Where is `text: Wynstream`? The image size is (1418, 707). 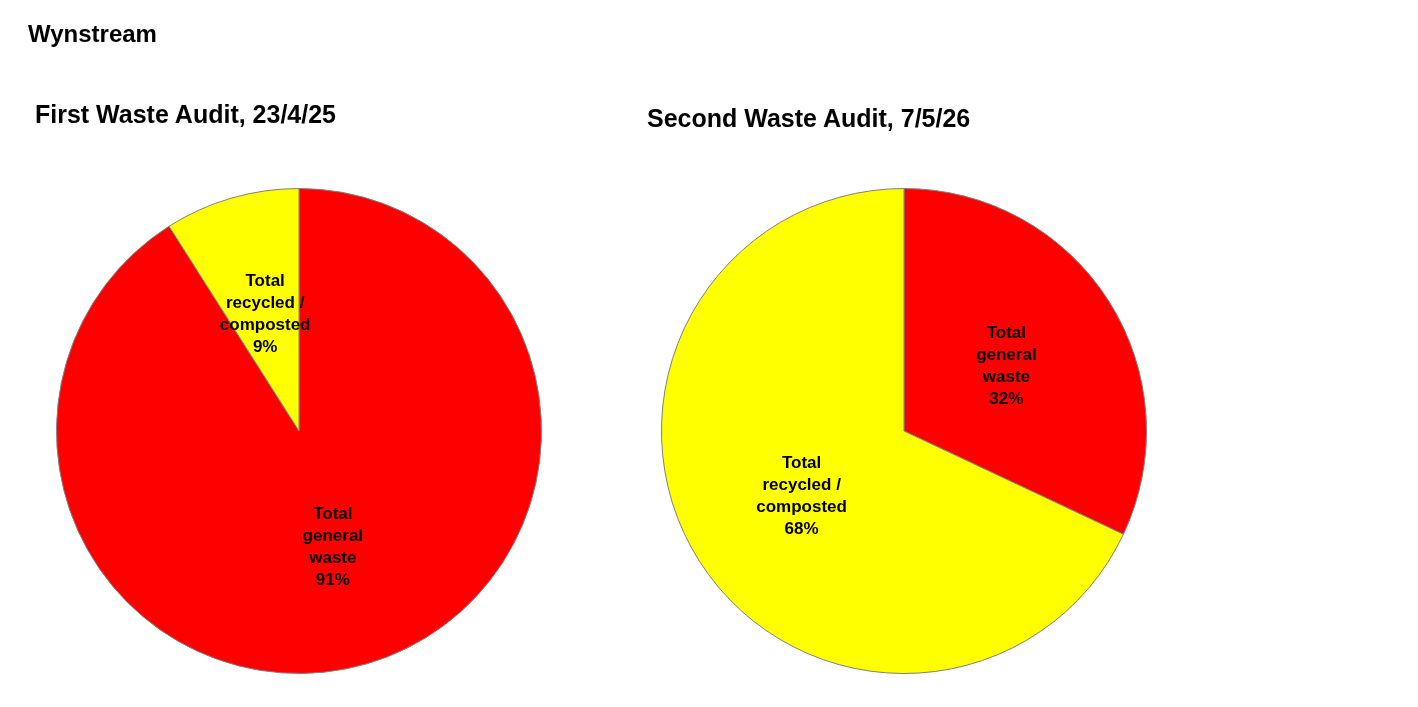
text: Wynstream is located at coordinates (92, 34).